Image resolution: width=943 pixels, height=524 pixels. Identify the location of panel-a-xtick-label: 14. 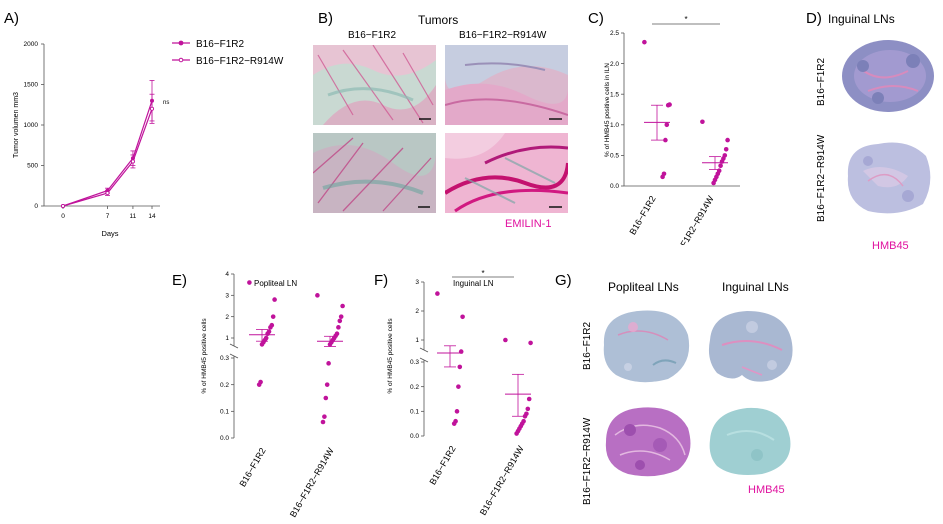
(152, 216).